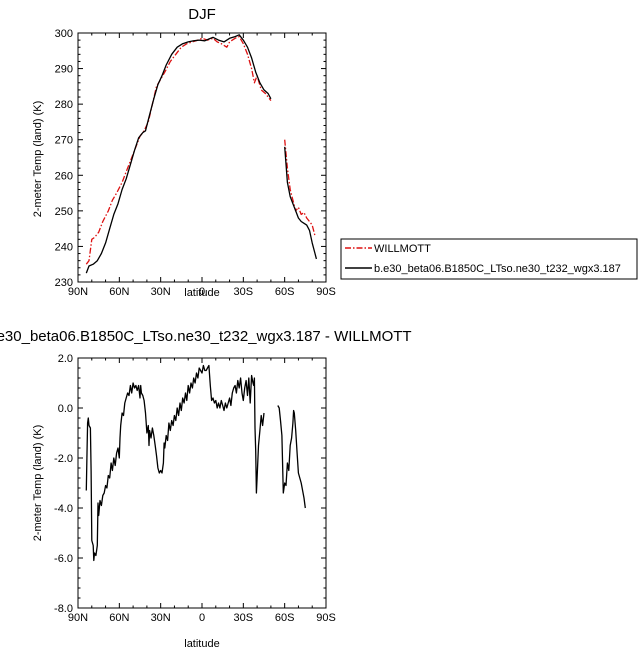  I want to click on top-y-tick-label: 230, so click(64, 283).